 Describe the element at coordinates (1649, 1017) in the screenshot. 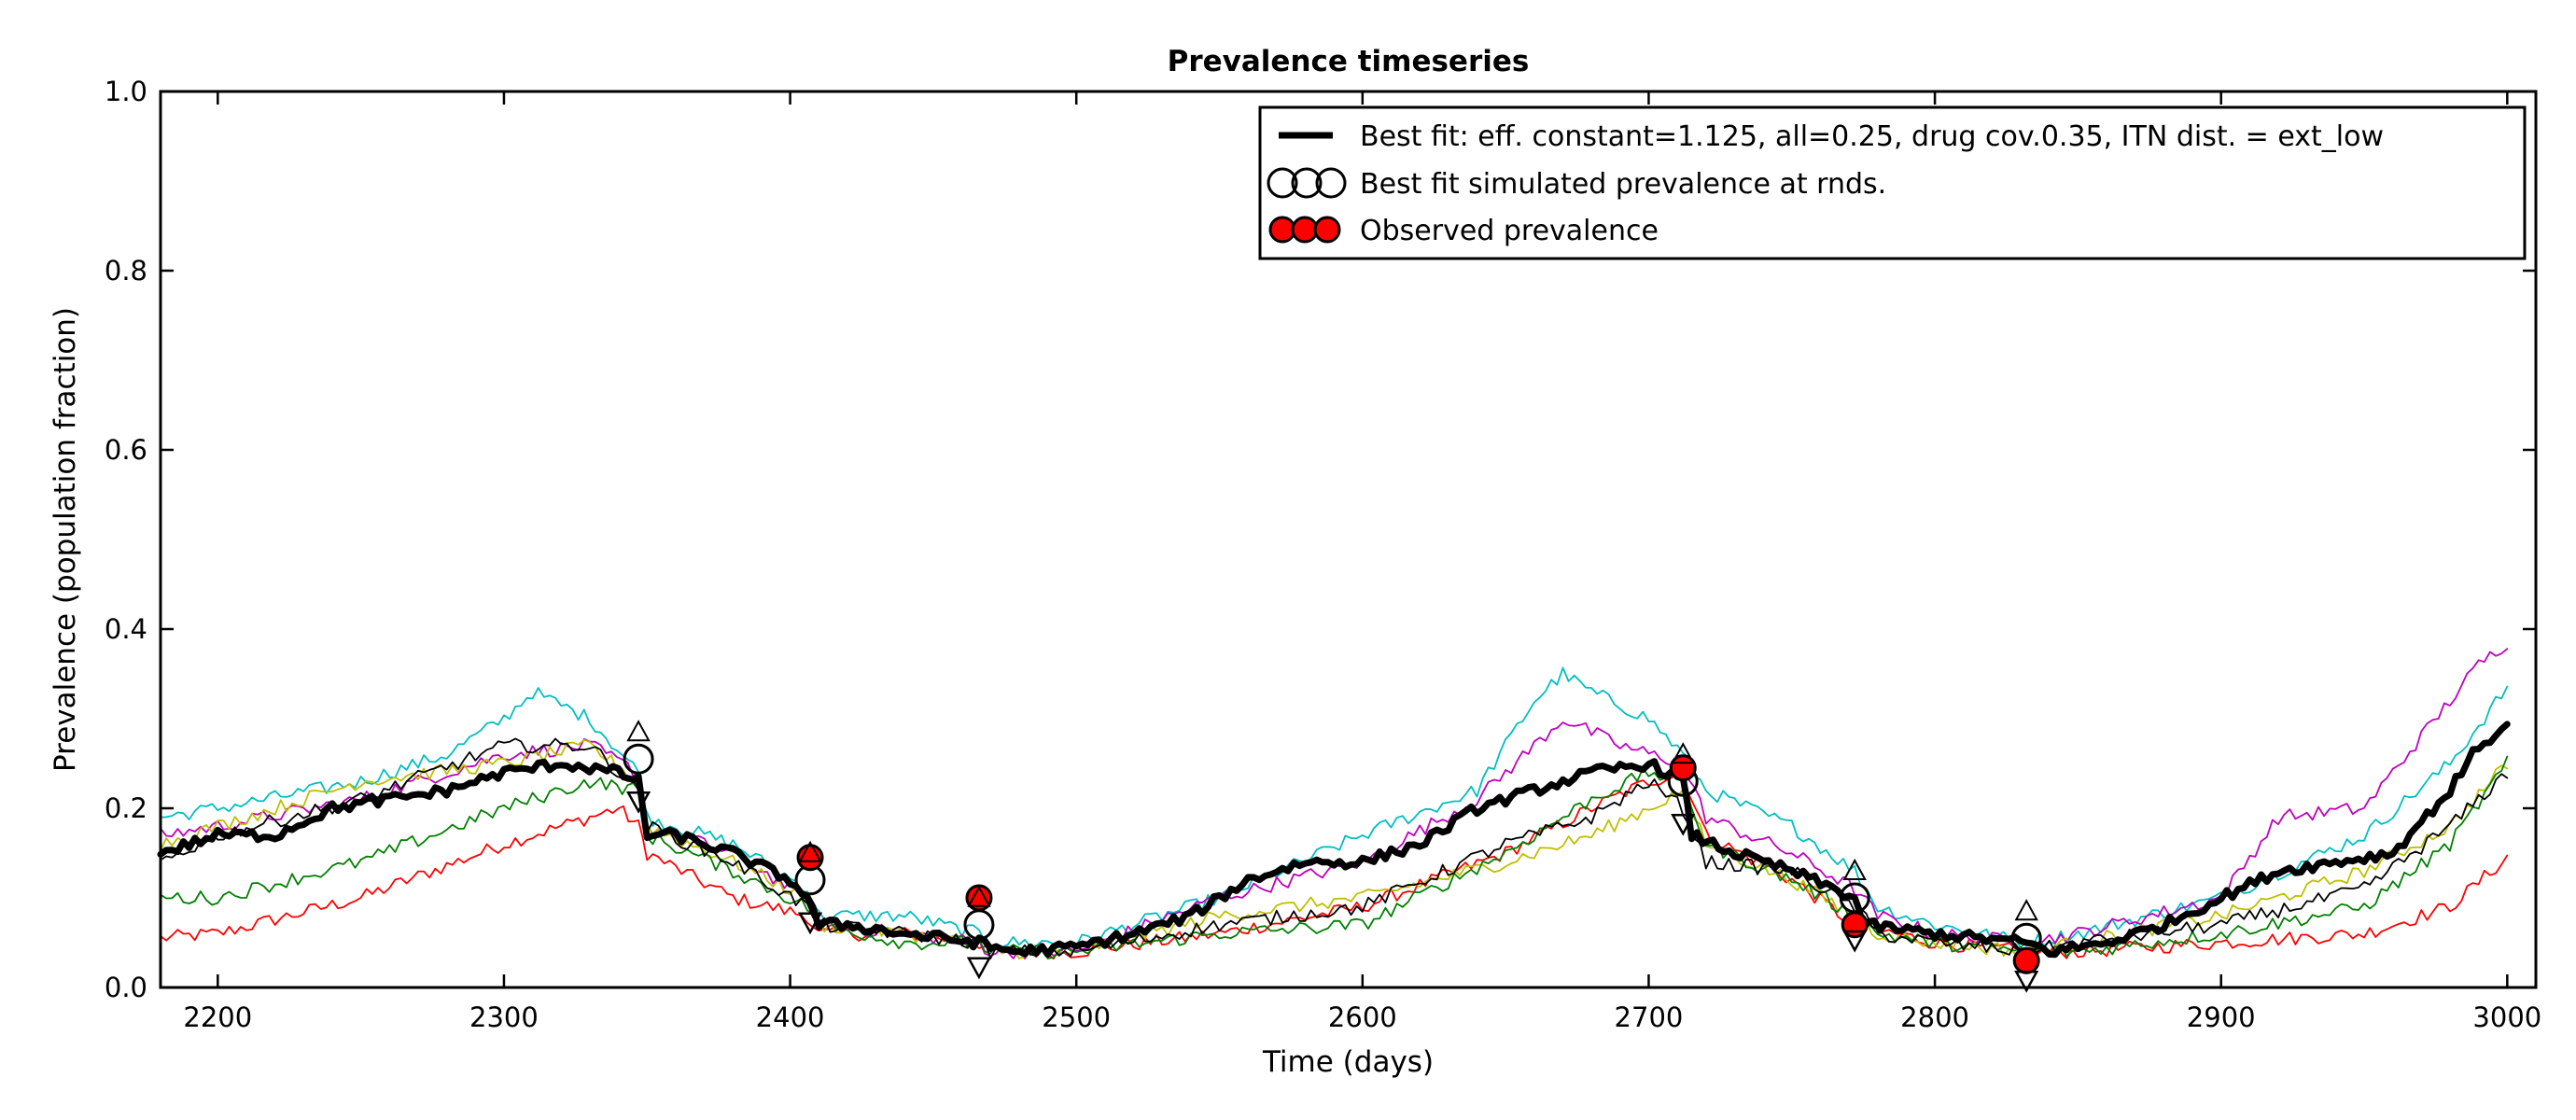

I see `x-tick-label-2700: 2700` at that location.